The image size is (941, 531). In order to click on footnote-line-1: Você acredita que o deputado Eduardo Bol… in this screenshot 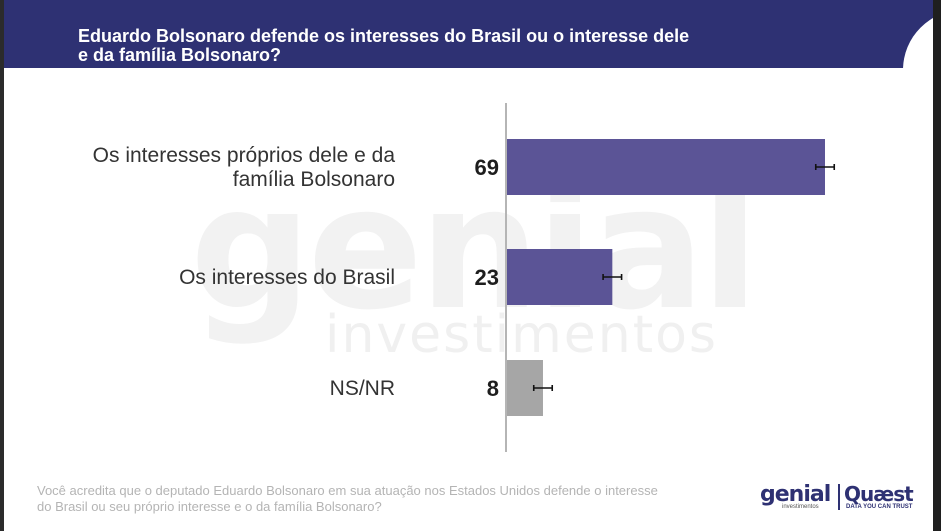, I will do `click(347, 490)`.